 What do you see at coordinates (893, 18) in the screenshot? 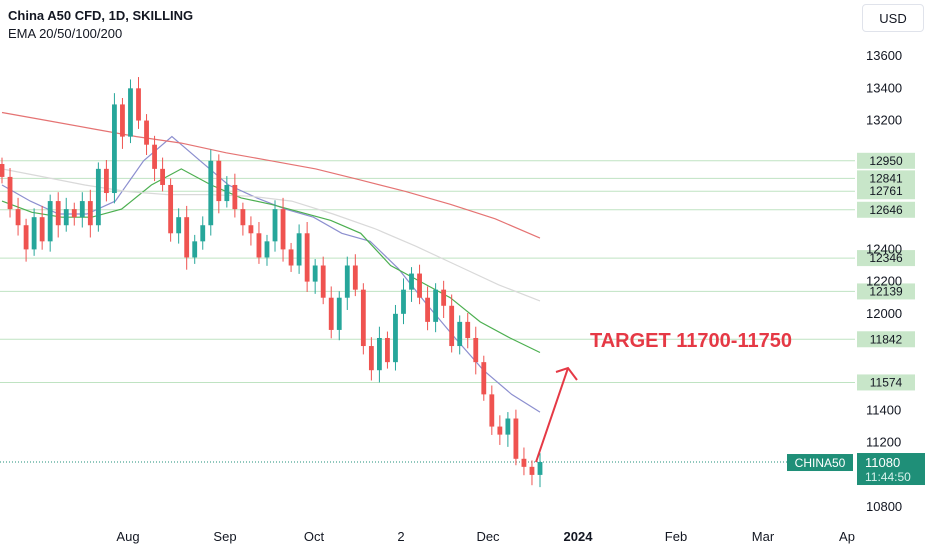
I see `currency-button: USD` at bounding box center [893, 18].